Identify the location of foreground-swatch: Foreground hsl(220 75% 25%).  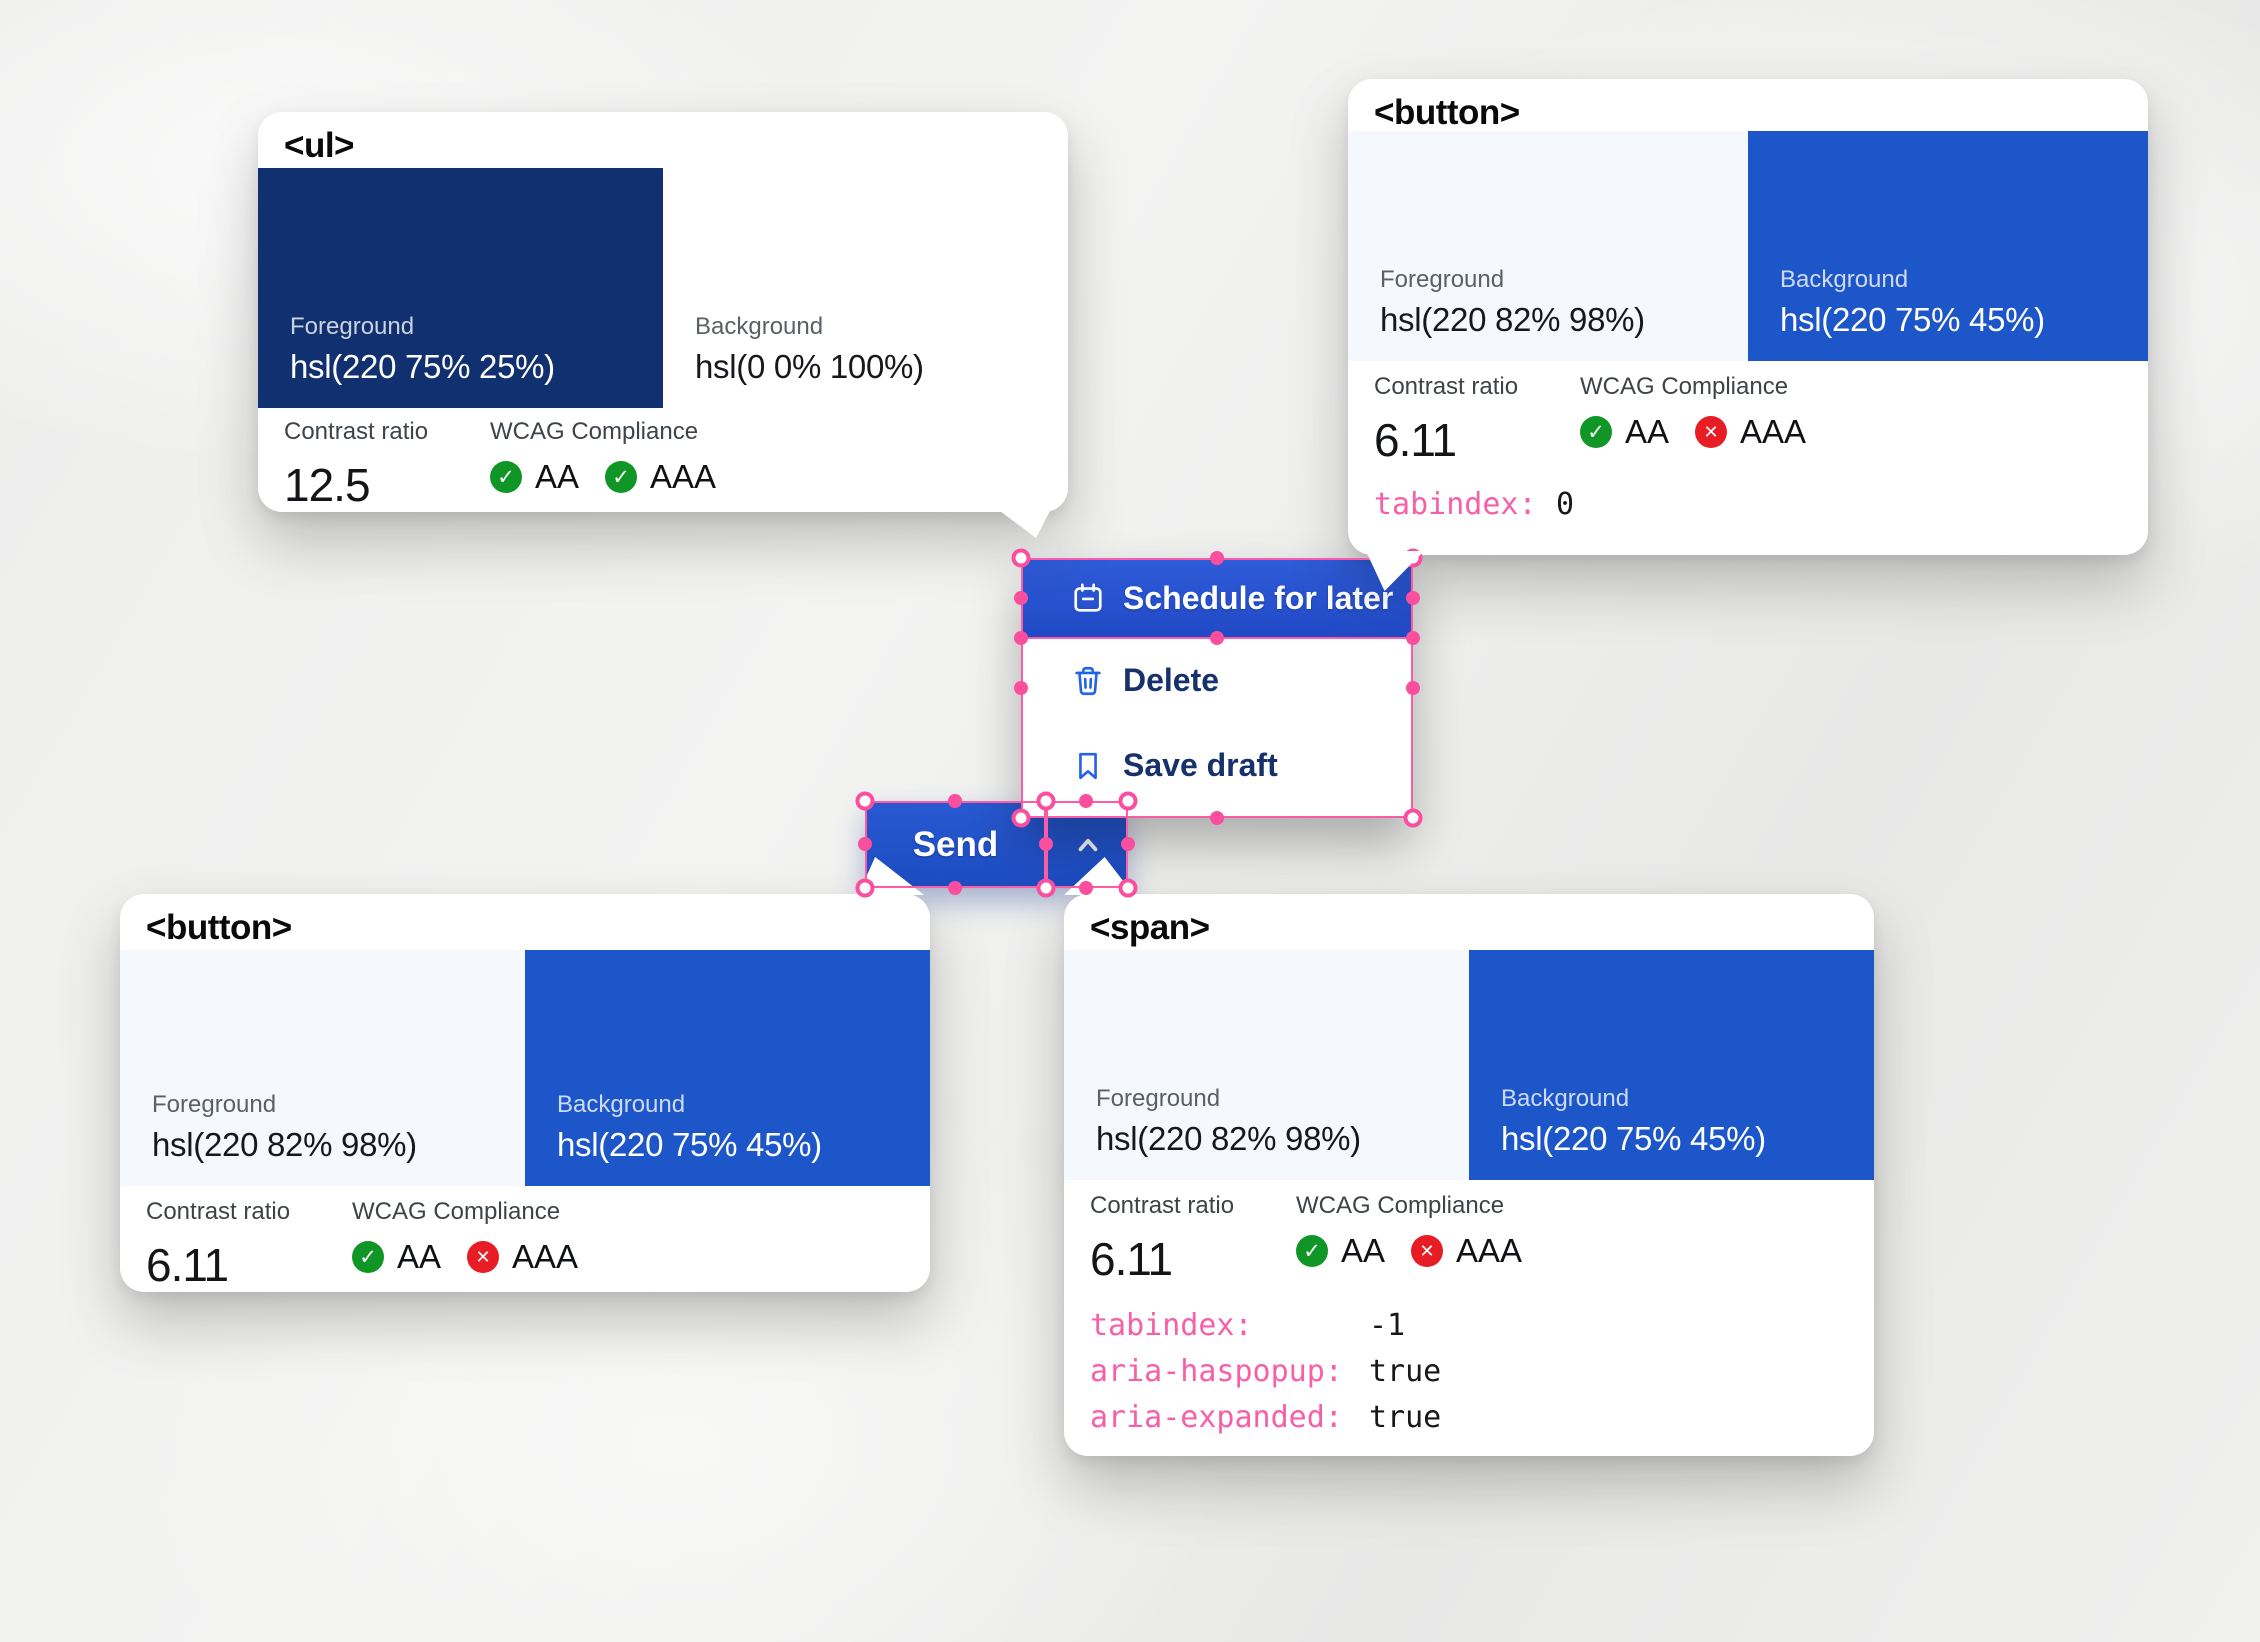
(460, 288).